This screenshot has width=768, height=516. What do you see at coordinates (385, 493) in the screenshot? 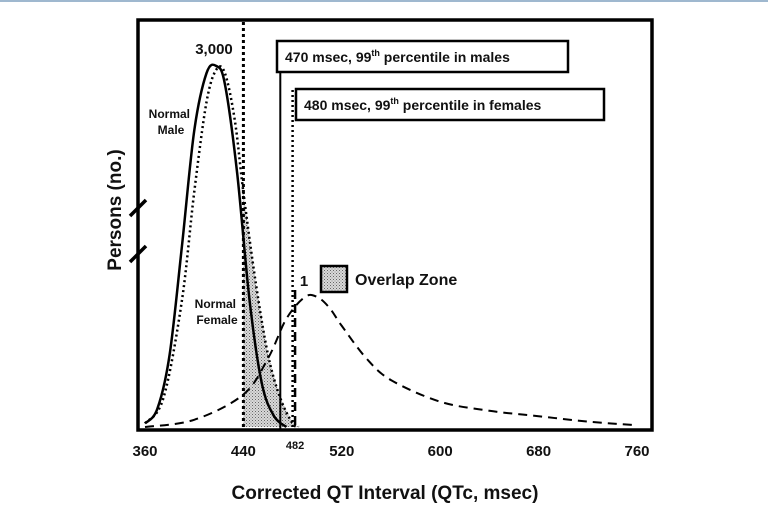
I see `x-axis-title: Corrected QT Interval (QTc, msec)` at bounding box center [385, 493].